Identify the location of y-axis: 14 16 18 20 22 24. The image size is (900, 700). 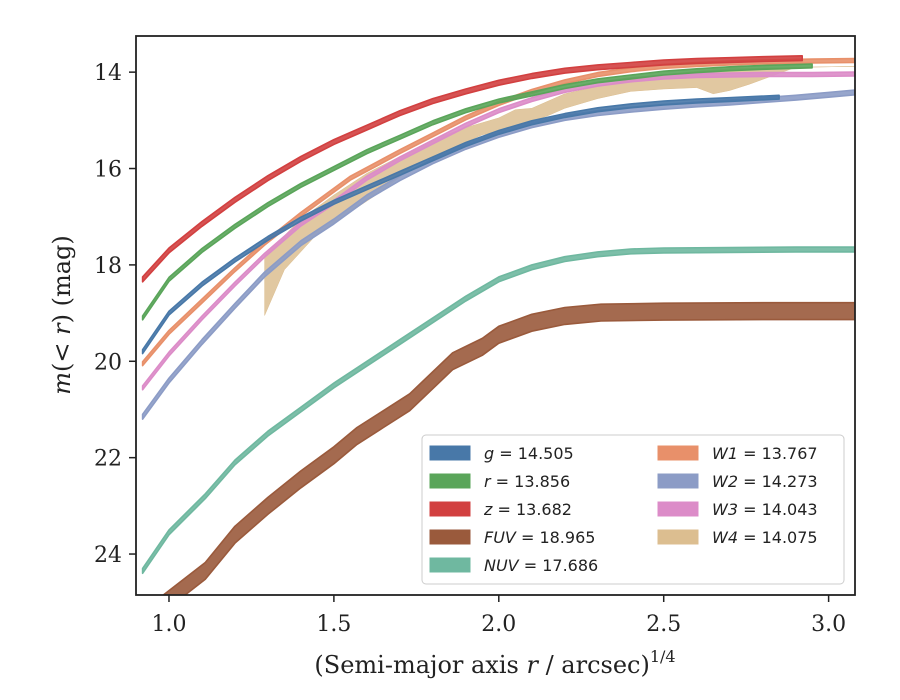
(115, 314).